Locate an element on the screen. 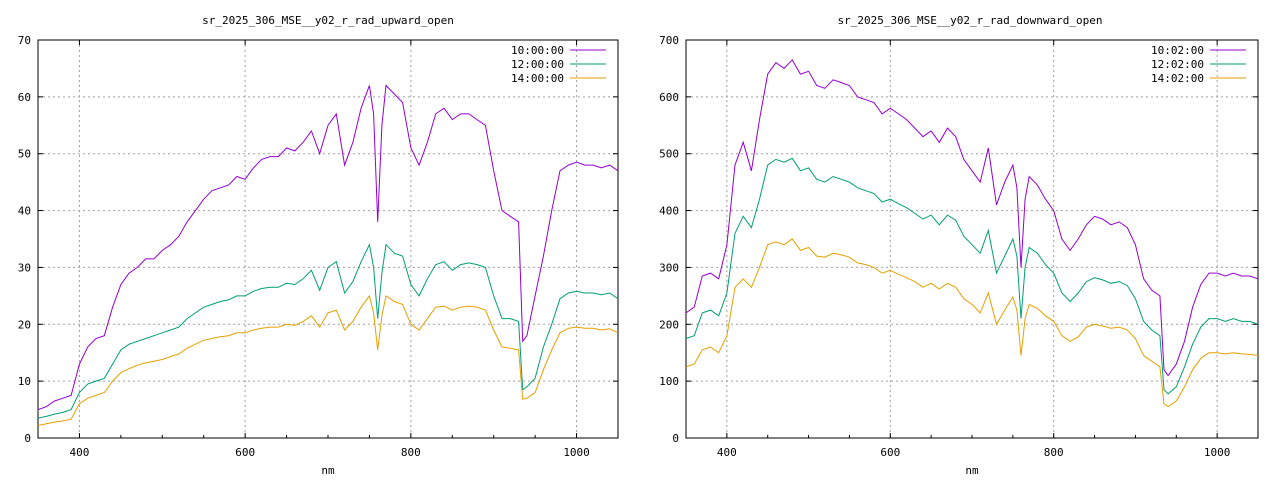  y-tick-label: 300 is located at coordinates (669, 267).